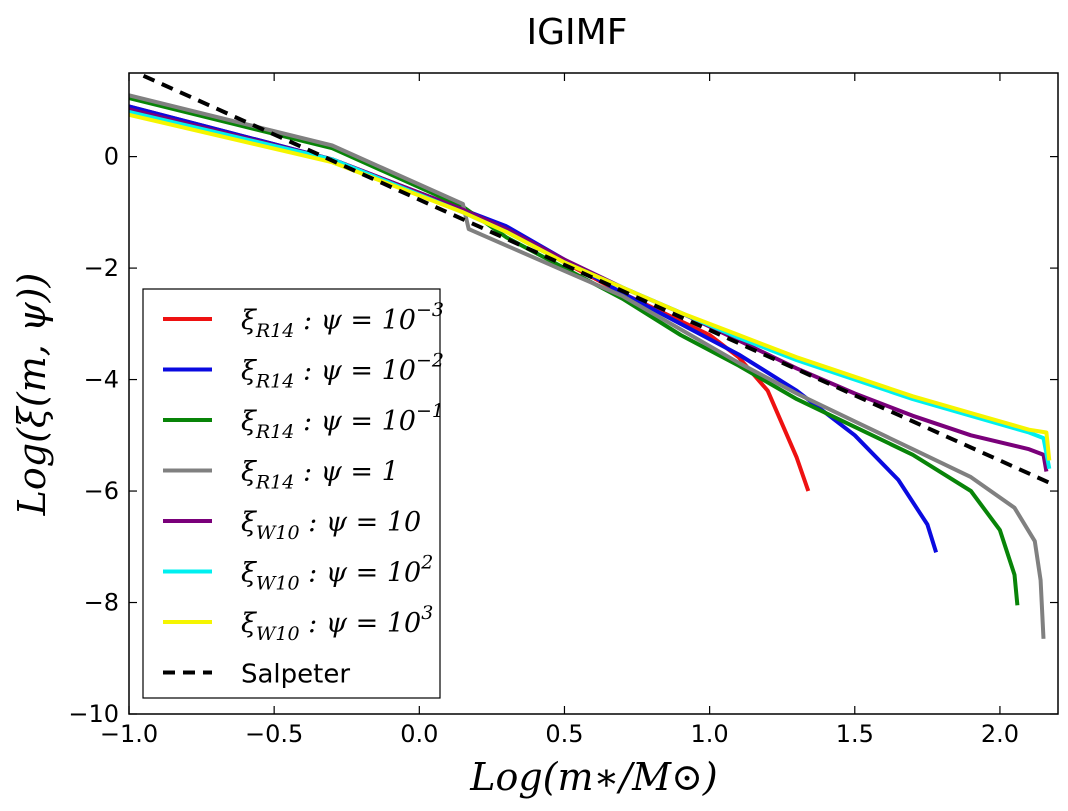 Image resolution: width=1068 pixels, height=811 pixels. Describe the element at coordinates (564, 734) in the screenshot. I see `x-tick-label: 0.5` at that location.